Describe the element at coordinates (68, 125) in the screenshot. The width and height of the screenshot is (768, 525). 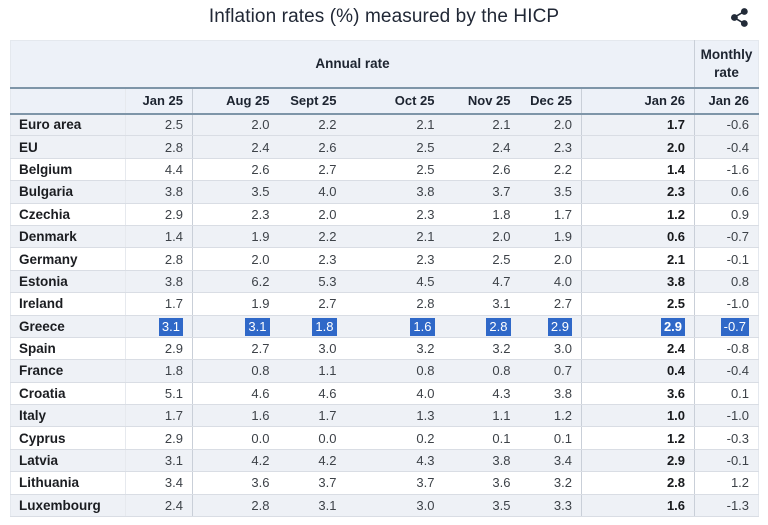
I see `country-cell: Euro area` at that location.